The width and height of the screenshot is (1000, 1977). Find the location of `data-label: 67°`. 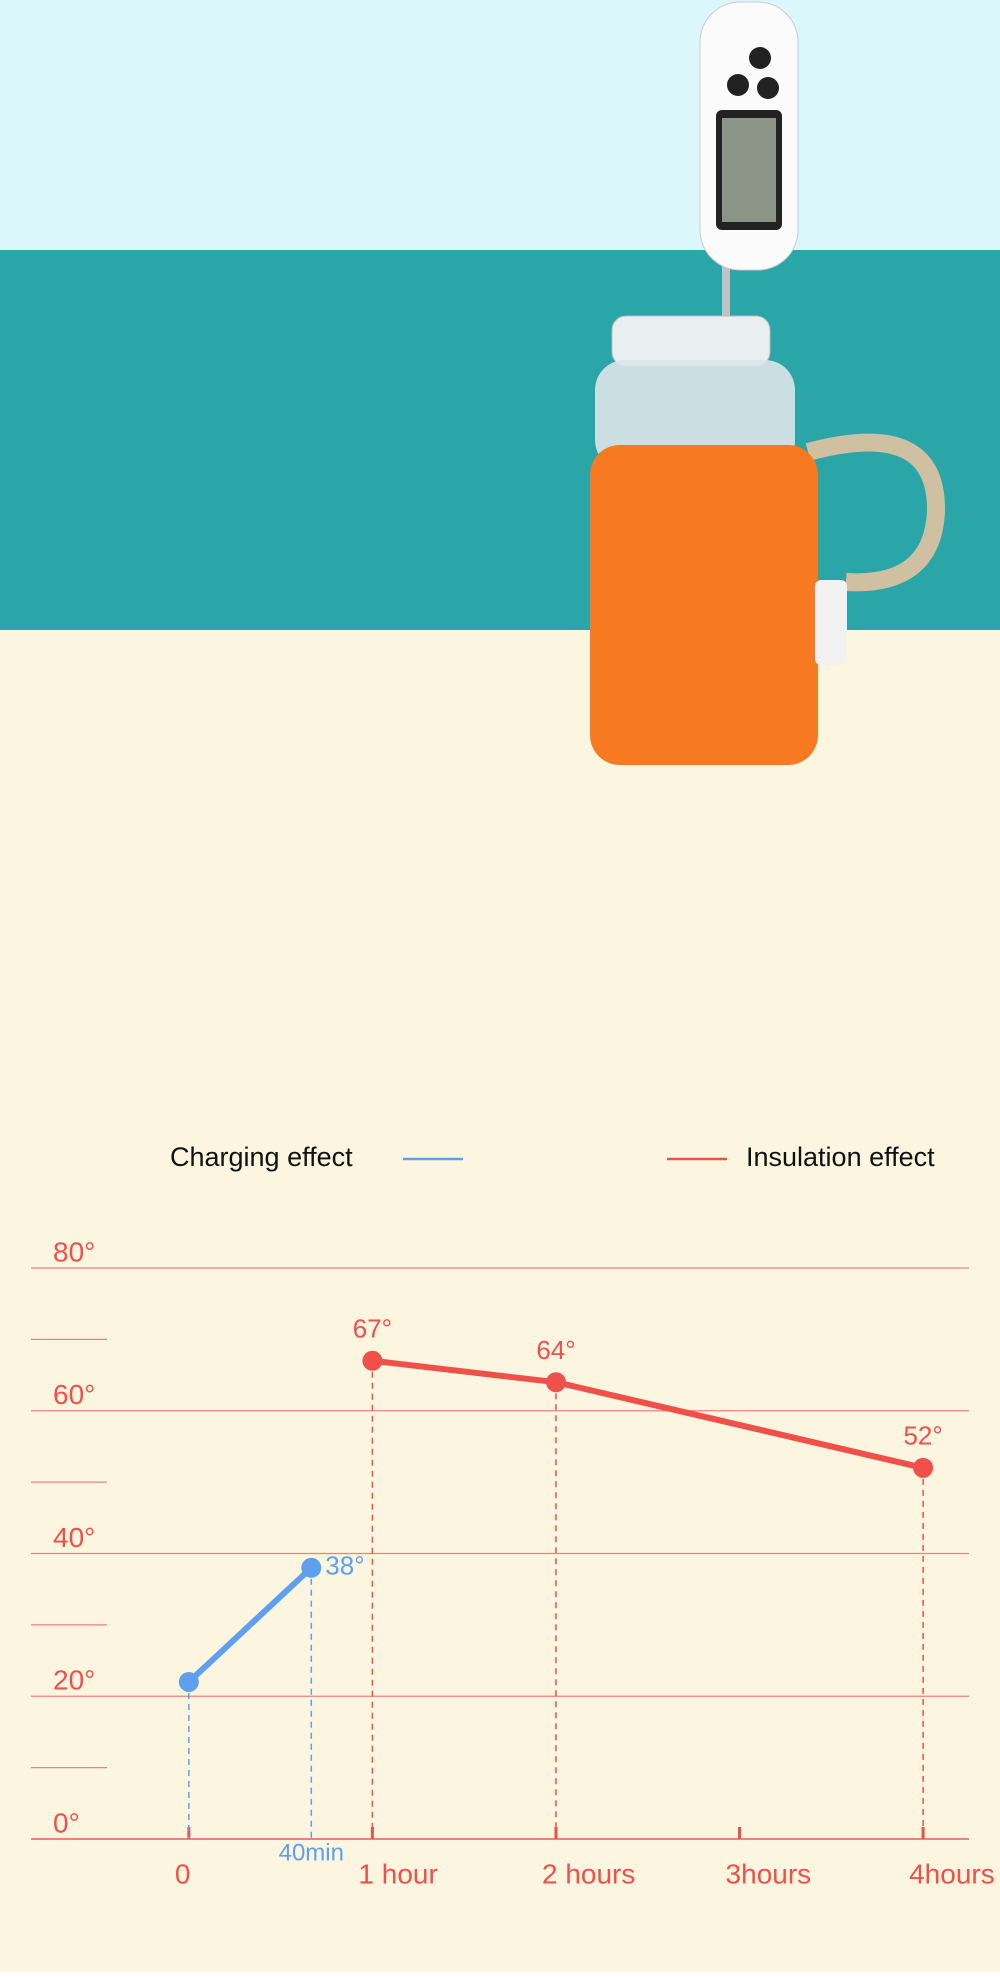

data-label: 67° is located at coordinates (372, 1329).